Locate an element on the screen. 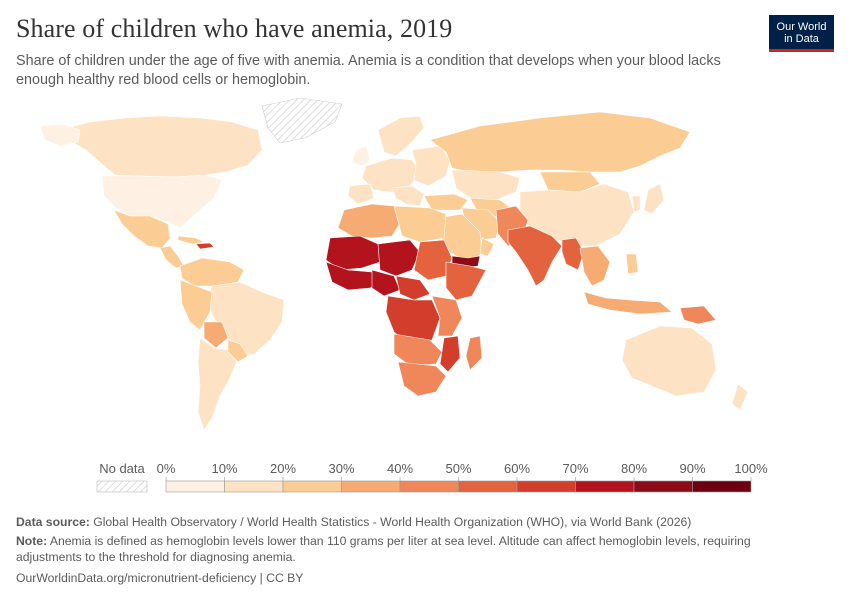 The height and width of the screenshot is (600, 850). region-indochina is located at coordinates (595, 266).